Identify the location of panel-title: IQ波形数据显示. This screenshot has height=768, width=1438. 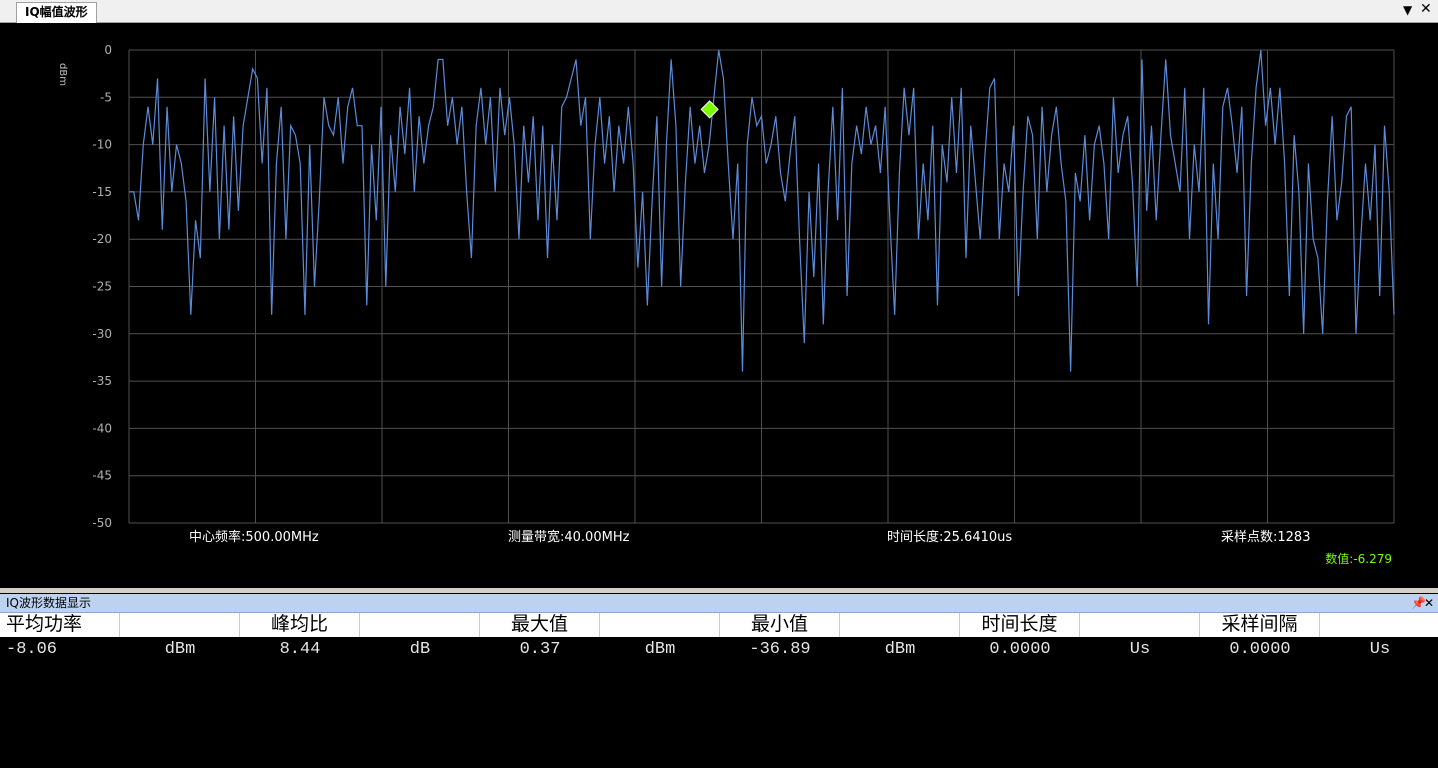
(48, 603).